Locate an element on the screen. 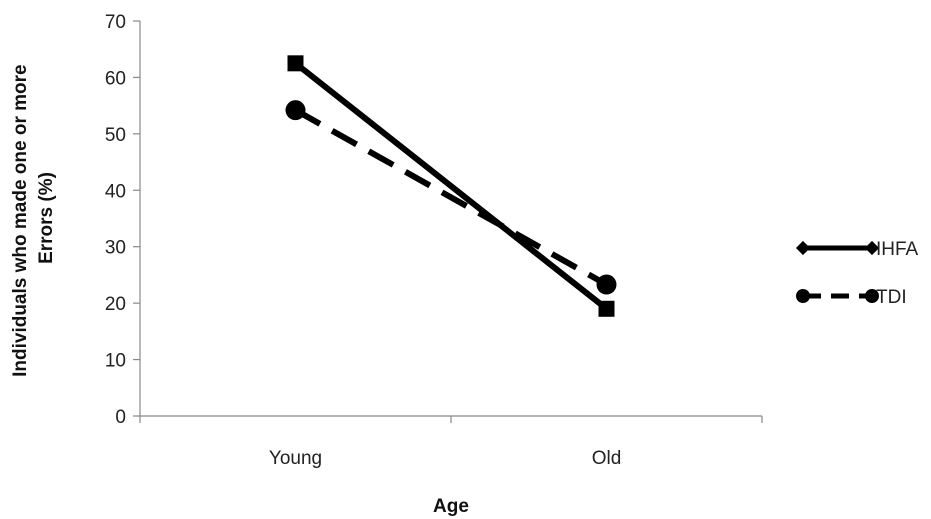  y-tick-label: 10 is located at coordinates (115, 361).